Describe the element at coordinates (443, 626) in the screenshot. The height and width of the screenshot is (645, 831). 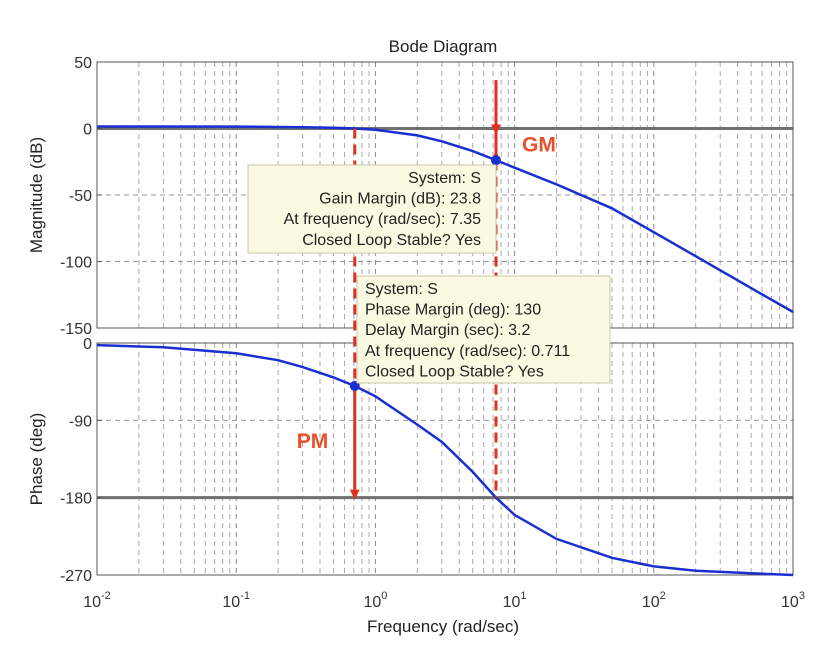
I see `x-axis-label: Frequency (rad/sec)` at that location.